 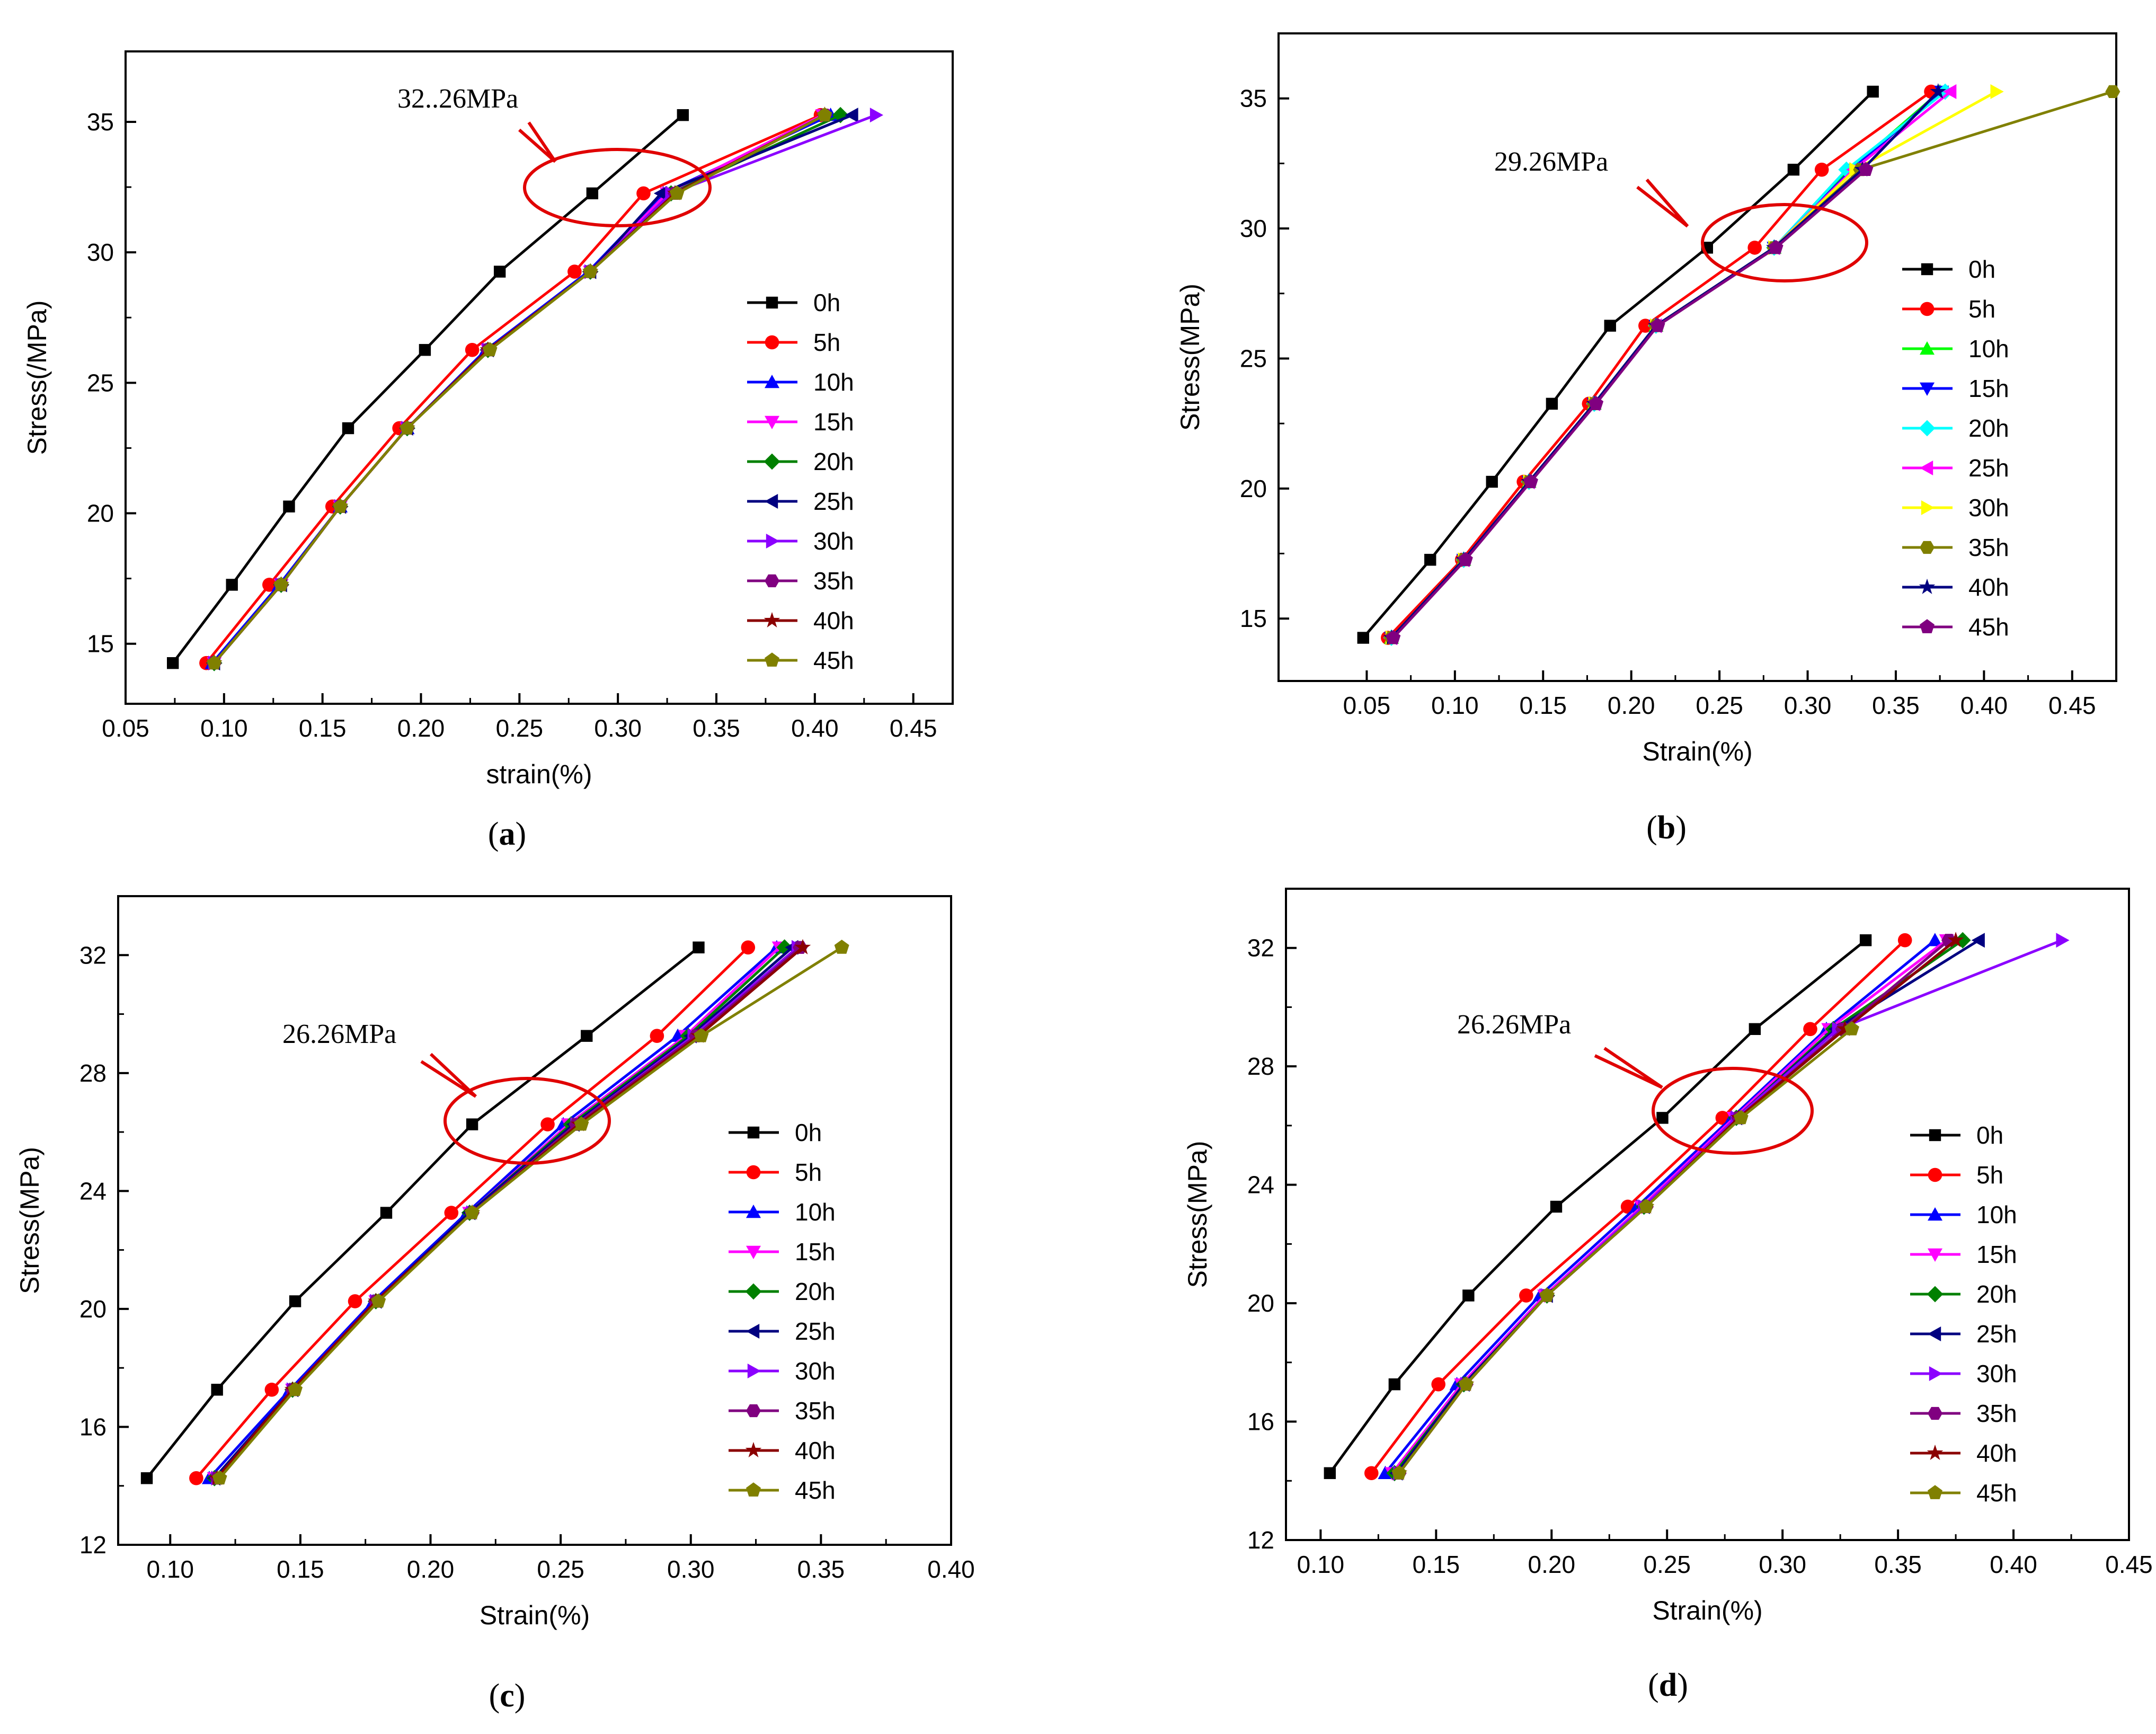 I want to click on x-tick-label: 0.30, so click(x=1782, y=1564).